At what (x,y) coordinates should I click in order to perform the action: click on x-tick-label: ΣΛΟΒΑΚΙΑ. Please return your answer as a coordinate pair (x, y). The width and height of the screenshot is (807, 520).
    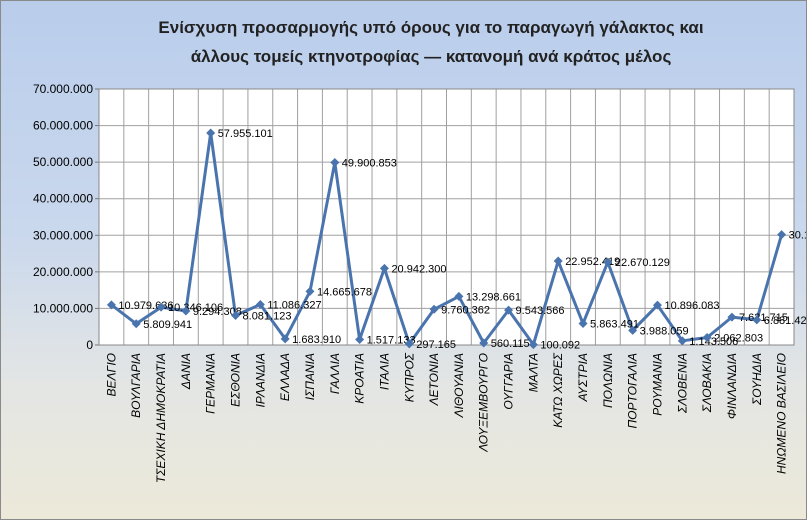
    Looking at the image, I should click on (707, 383).